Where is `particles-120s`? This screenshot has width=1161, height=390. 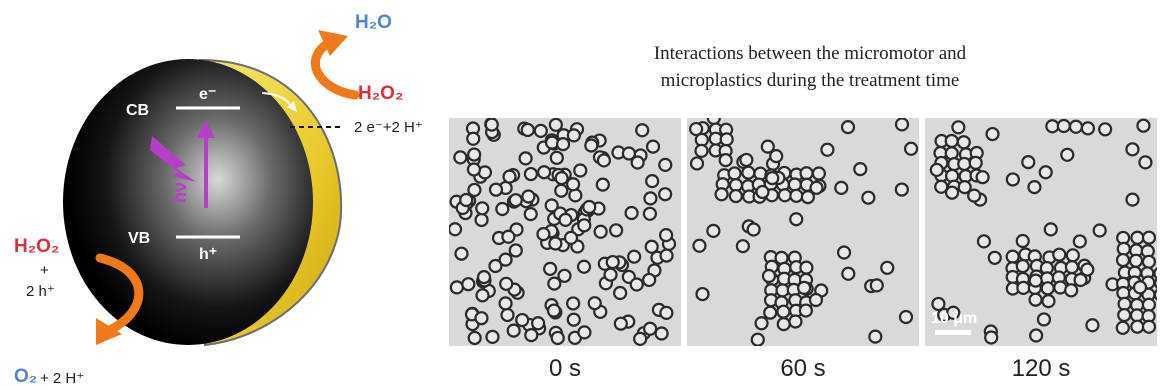
particles-120s is located at coordinates (1043, 231).